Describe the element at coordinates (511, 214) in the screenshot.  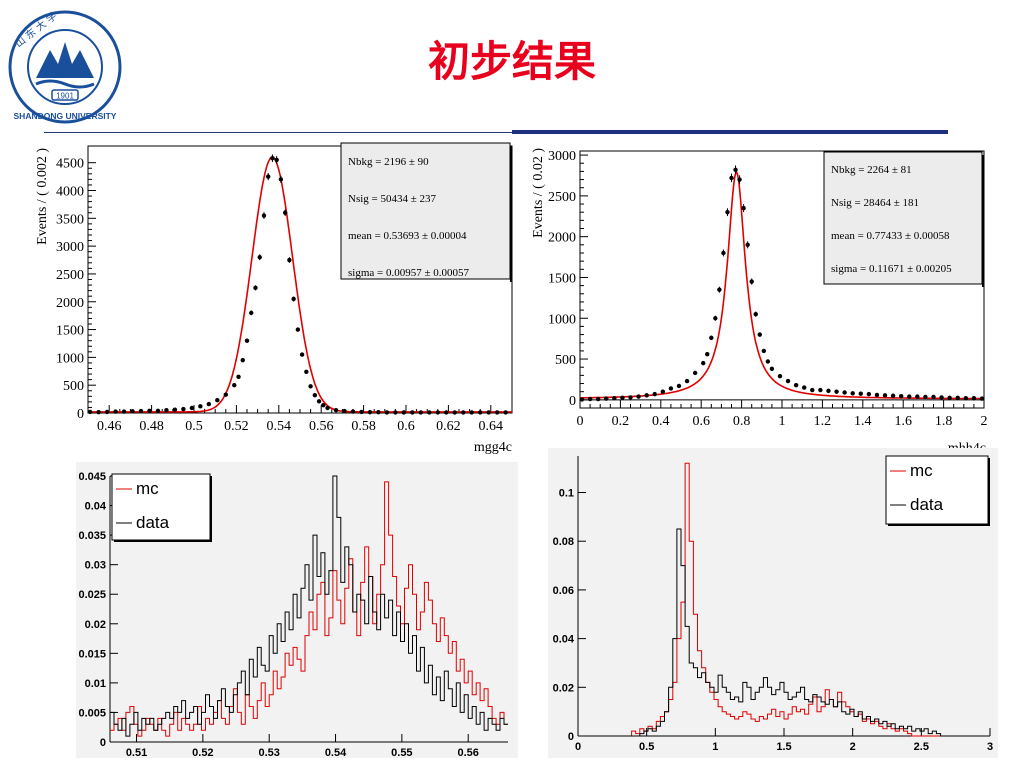
I see `fit-box-shadow` at that location.